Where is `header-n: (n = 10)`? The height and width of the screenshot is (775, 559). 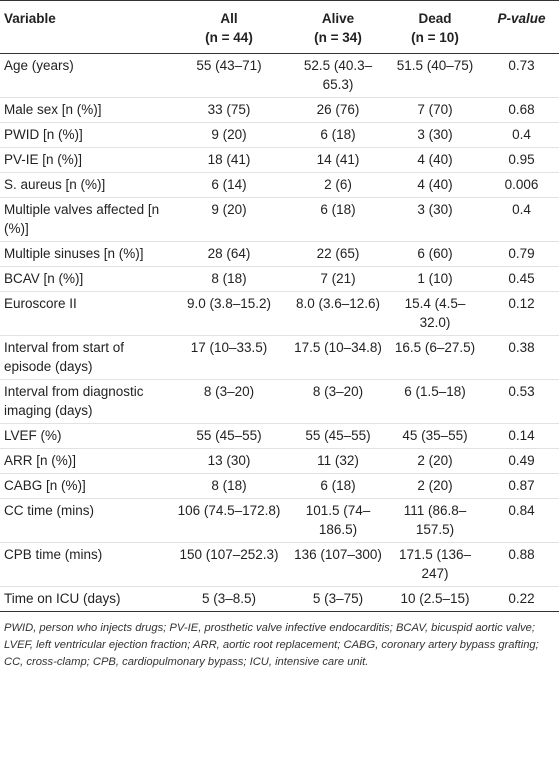
header-n: (n = 10) is located at coordinates (435, 37).